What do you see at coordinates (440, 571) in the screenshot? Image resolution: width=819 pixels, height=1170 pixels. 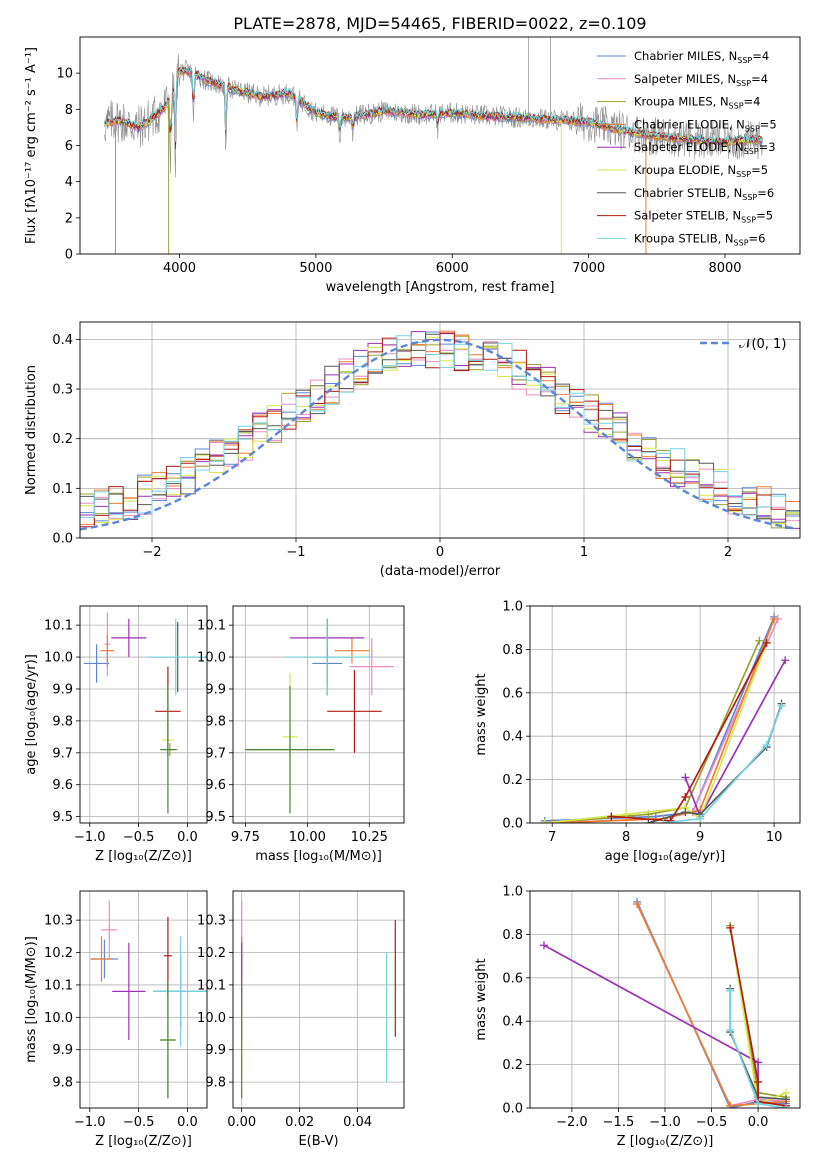 I see `x-axis-label: (data-model)/error` at bounding box center [440, 571].